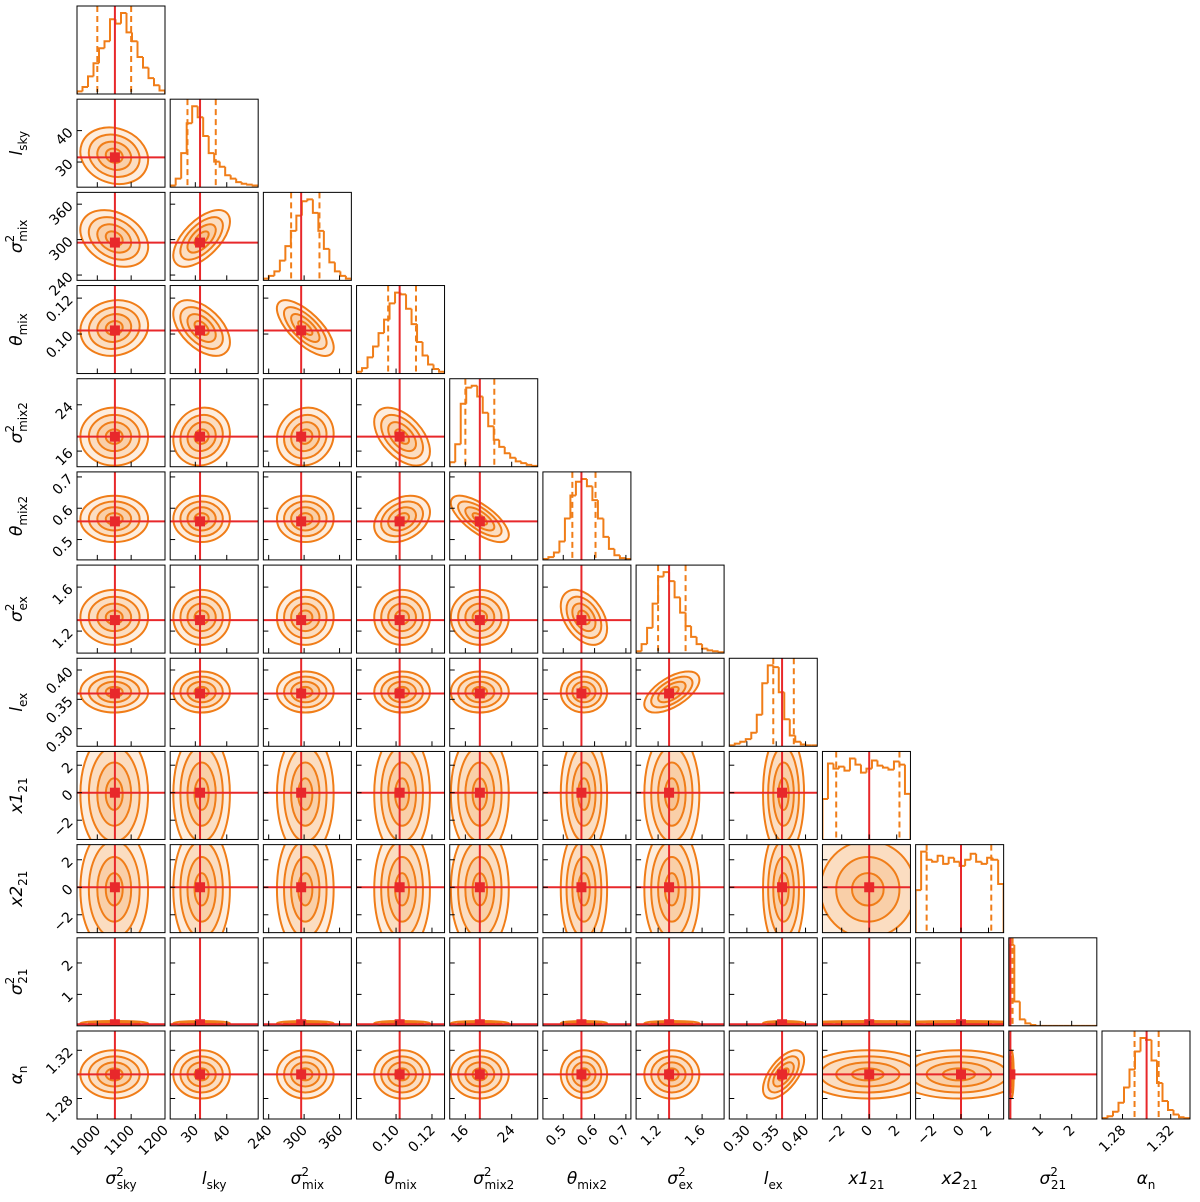 The image size is (1200, 1202). What do you see at coordinates (619, 1136) in the screenshot?
I see `x-tick-label: 0.7` at bounding box center [619, 1136].